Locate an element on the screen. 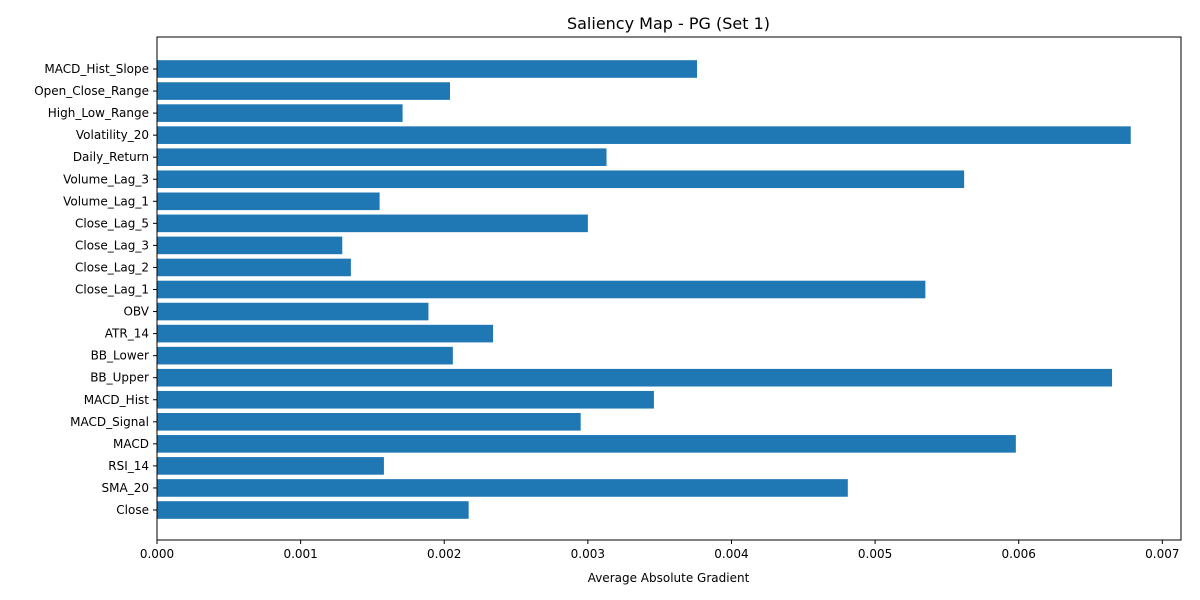  x-tick-label: 0.004 is located at coordinates (731, 554).